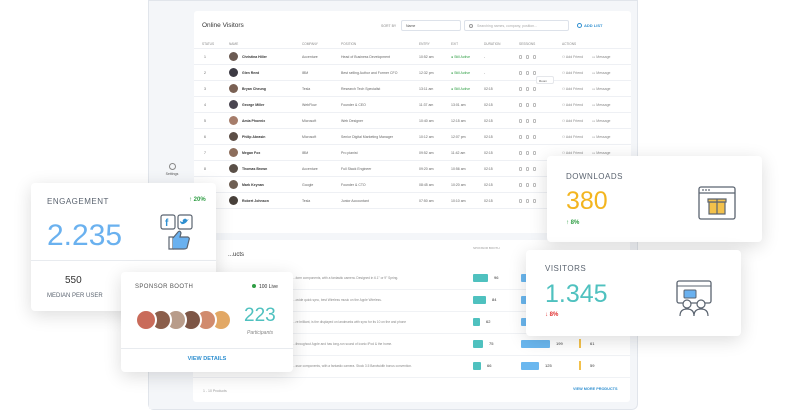 This screenshot has height=413, width=793. What do you see at coordinates (309, 105) in the screenshot?
I see `visitor-company: WebFlow` at bounding box center [309, 105].